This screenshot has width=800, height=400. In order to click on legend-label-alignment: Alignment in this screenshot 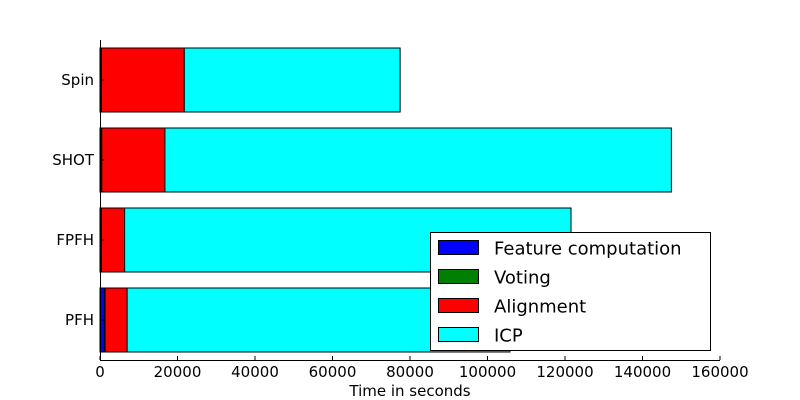, I will do `click(540, 307)`.